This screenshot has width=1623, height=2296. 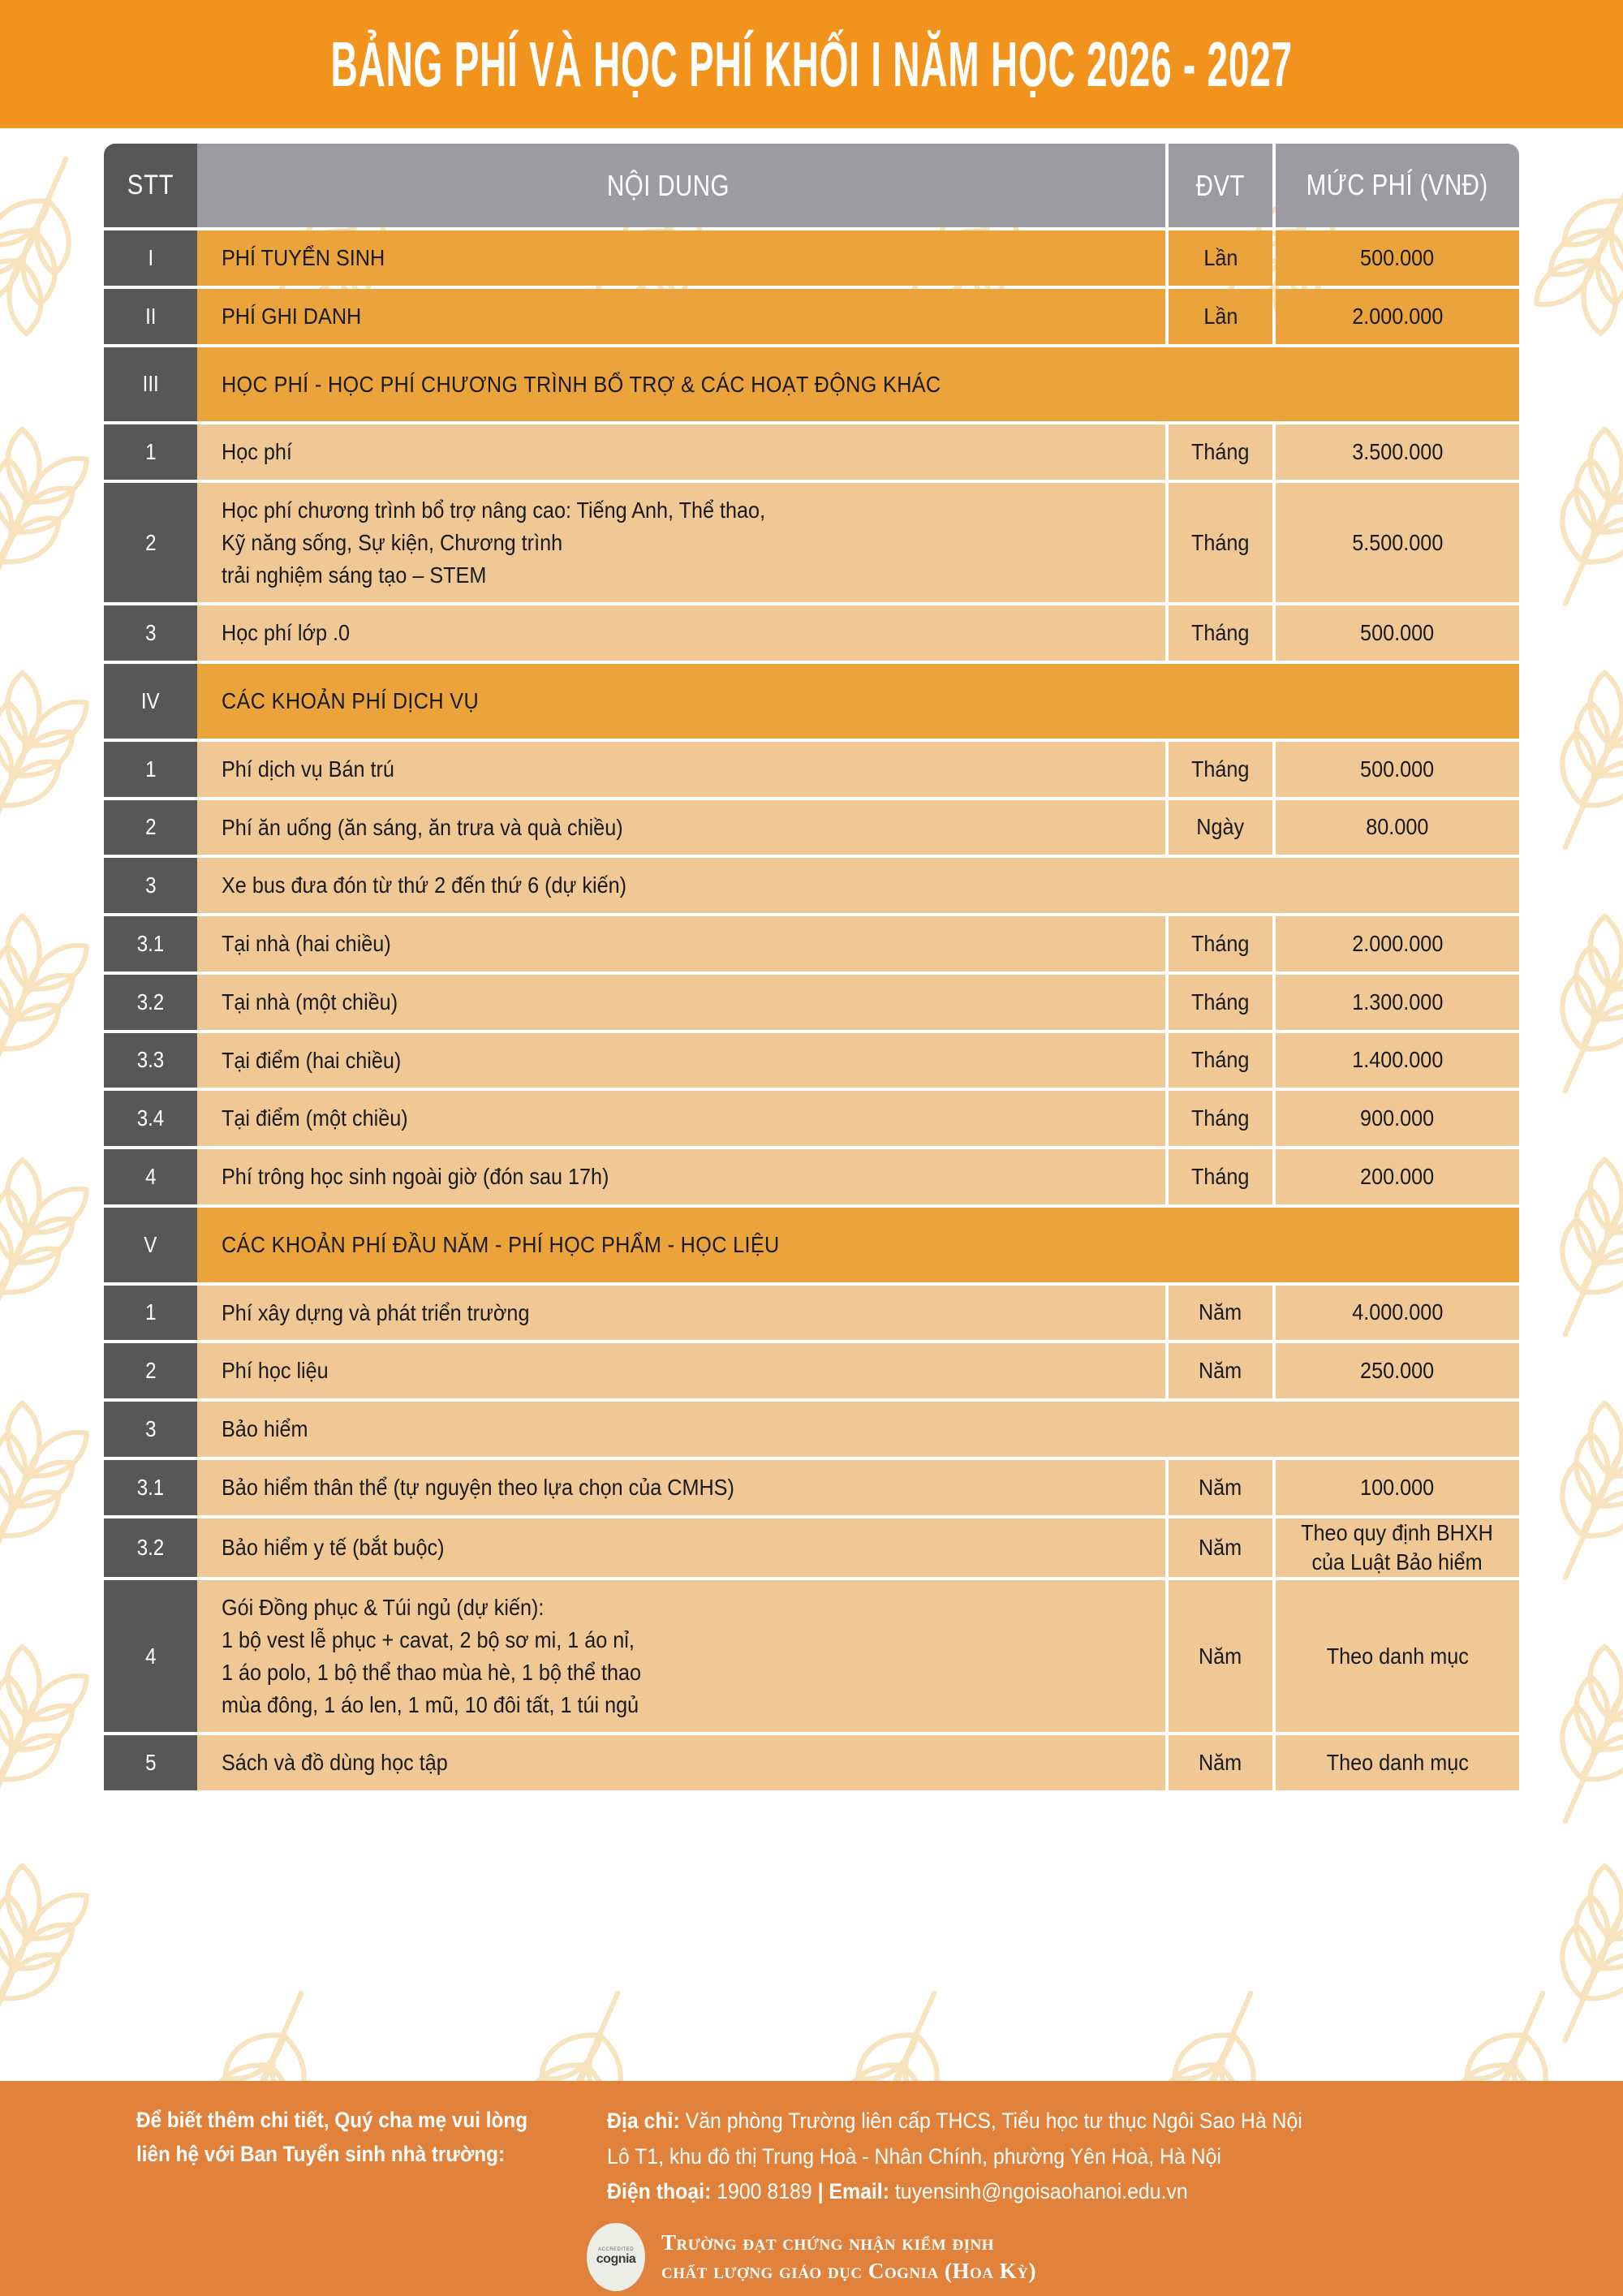 I want to click on row-fee-value: 80.000, so click(x=1397, y=827).